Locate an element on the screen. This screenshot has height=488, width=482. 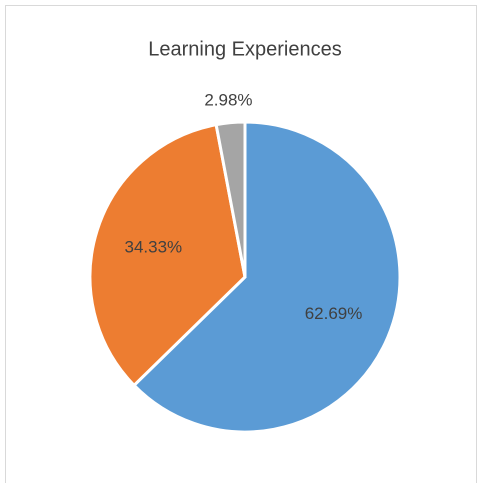
pie-slice is located at coordinates (230, 199).